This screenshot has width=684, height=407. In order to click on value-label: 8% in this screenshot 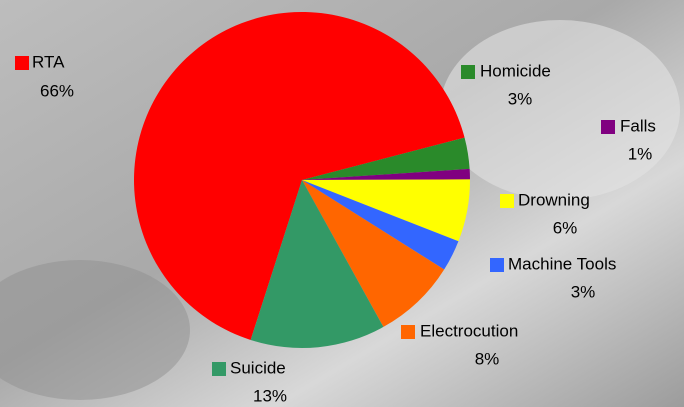, I will do `click(487, 358)`.